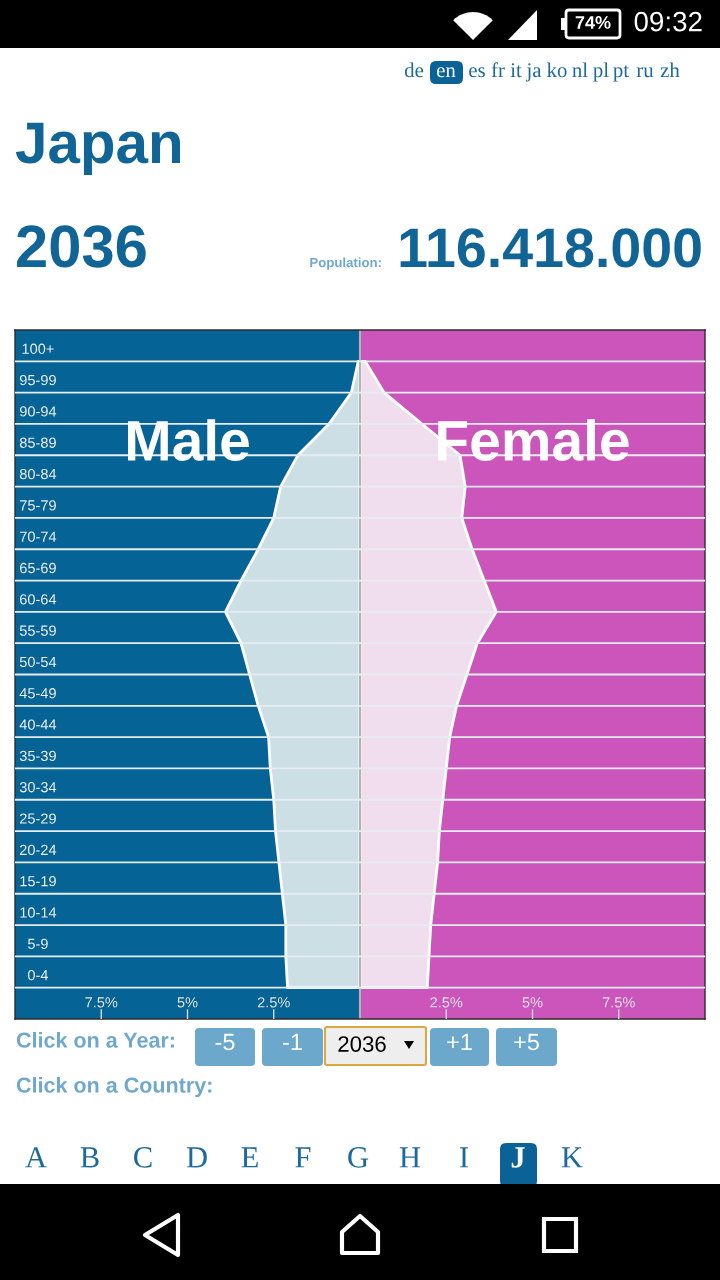 The width and height of the screenshot is (720, 1280). What do you see at coordinates (143, 1157) in the screenshot?
I see `text: C` at bounding box center [143, 1157].